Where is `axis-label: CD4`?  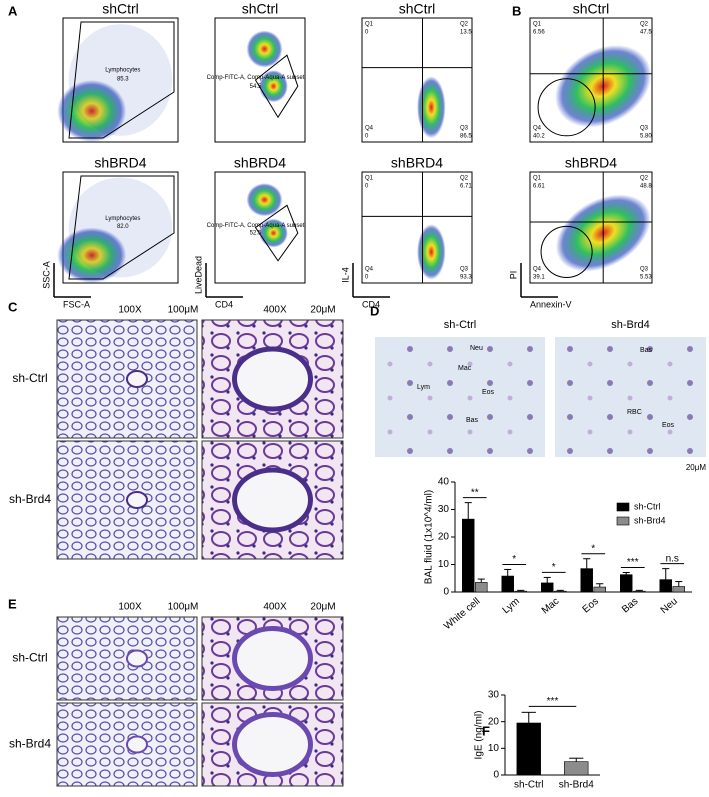
axis-label: CD4 is located at coordinates (224, 304).